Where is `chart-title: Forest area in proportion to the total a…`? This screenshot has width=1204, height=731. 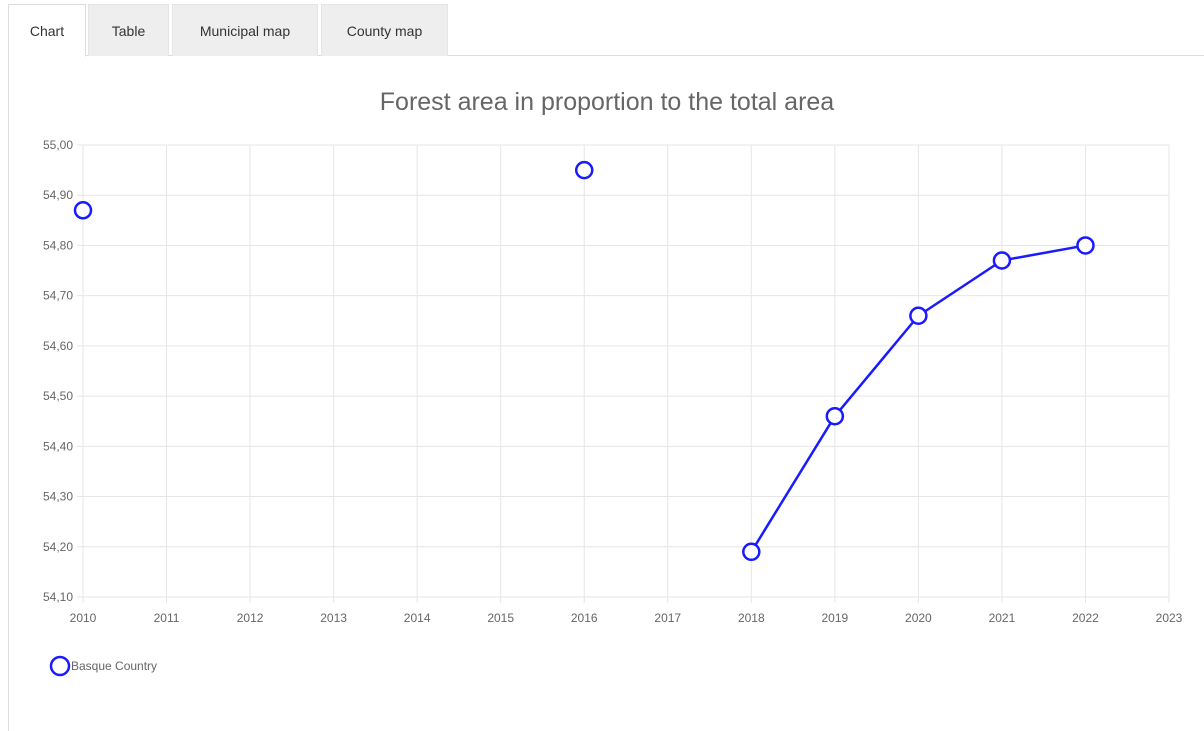
chart-title: Forest area in proportion to the total a… is located at coordinates (607, 102).